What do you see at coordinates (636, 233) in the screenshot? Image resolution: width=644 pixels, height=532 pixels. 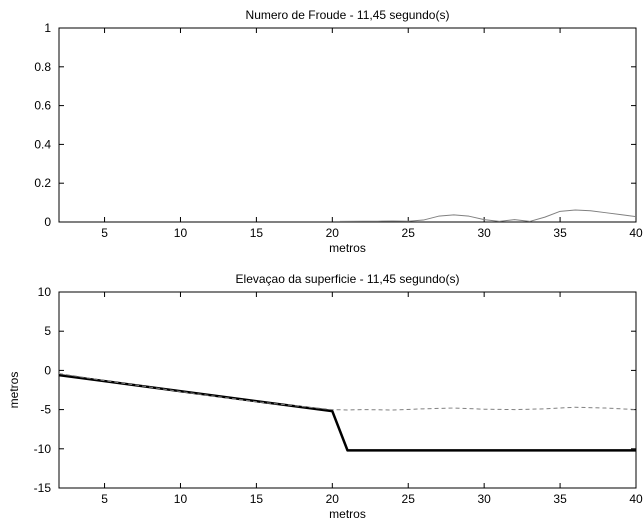 I see `chart1-x-tick-label: 40` at bounding box center [636, 233].